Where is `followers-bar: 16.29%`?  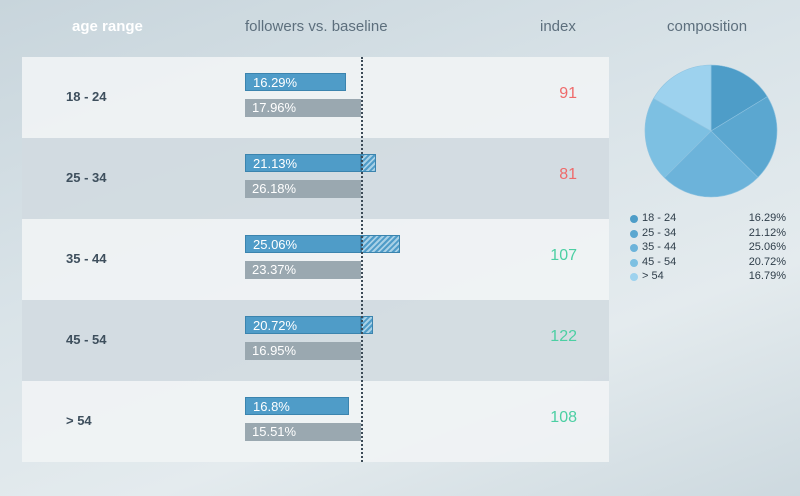 followers-bar: 16.29% is located at coordinates (295, 82).